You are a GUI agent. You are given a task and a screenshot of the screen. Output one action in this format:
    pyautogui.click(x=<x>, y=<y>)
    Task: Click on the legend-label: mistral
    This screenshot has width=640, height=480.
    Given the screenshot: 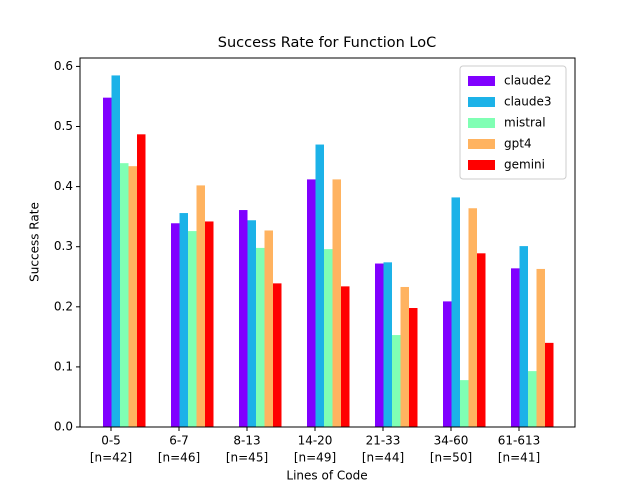 What is the action you would take?
    pyautogui.click(x=525, y=123)
    